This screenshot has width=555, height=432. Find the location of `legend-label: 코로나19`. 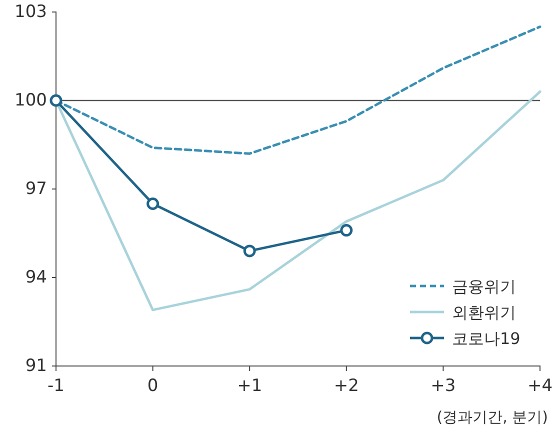

legend-label: 코로나19 is located at coordinates (486, 338).